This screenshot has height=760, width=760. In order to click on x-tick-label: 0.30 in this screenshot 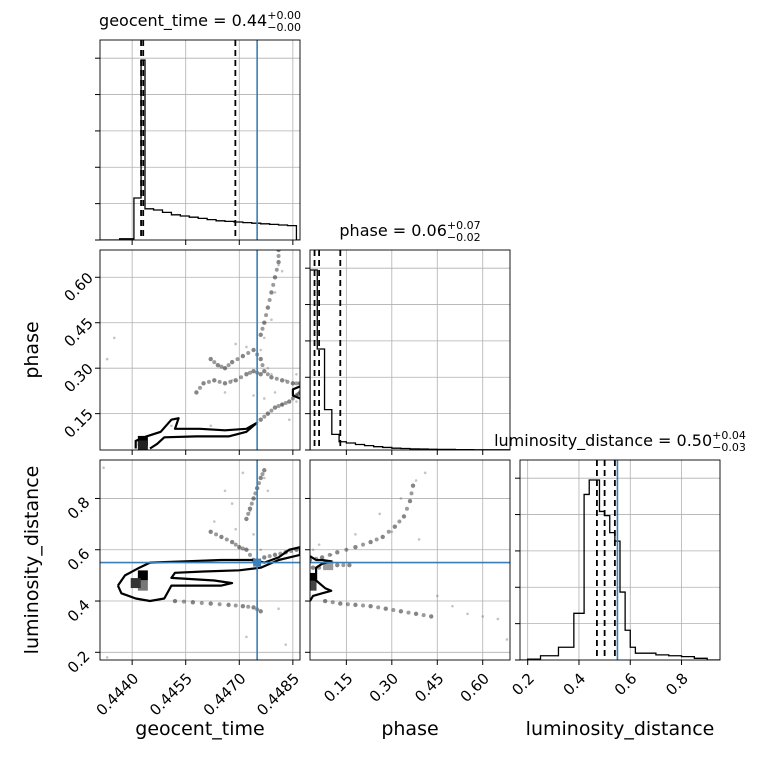, I will do `click(384, 688)`.